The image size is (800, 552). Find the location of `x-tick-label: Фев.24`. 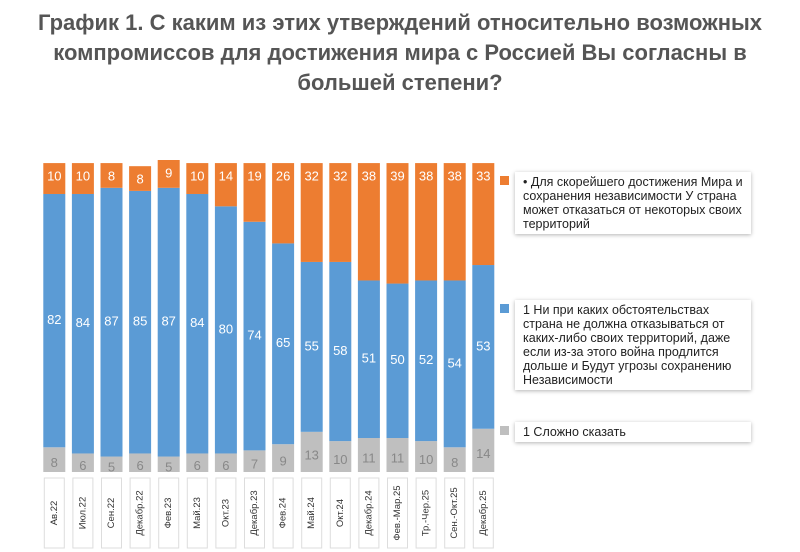

x-tick-label: Фев.24 is located at coordinates (283, 513).